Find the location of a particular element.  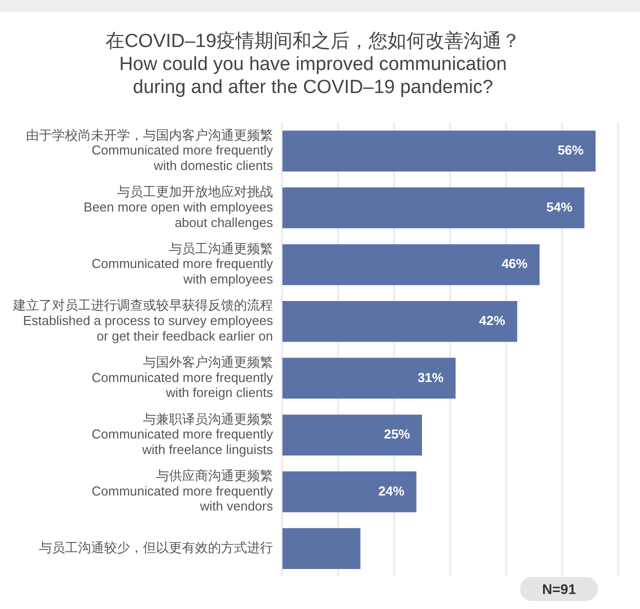

data-label: 54% is located at coordinates (559, 206).